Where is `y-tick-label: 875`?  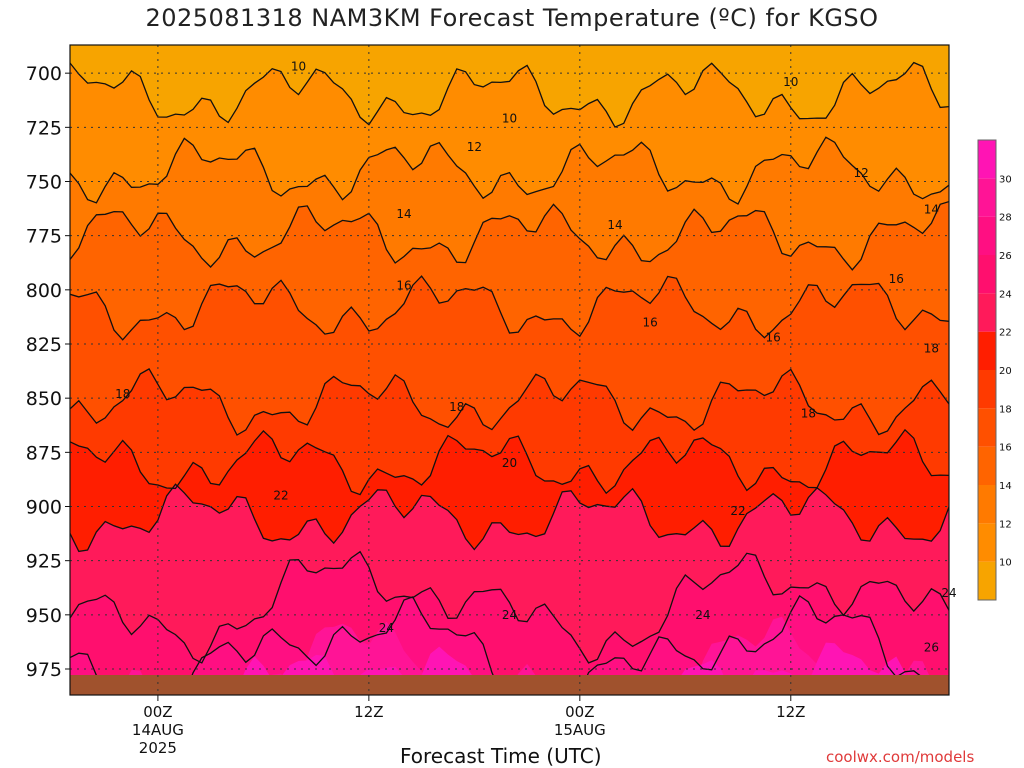 y-tick-label: 875 is located at coordinates (44, 453).